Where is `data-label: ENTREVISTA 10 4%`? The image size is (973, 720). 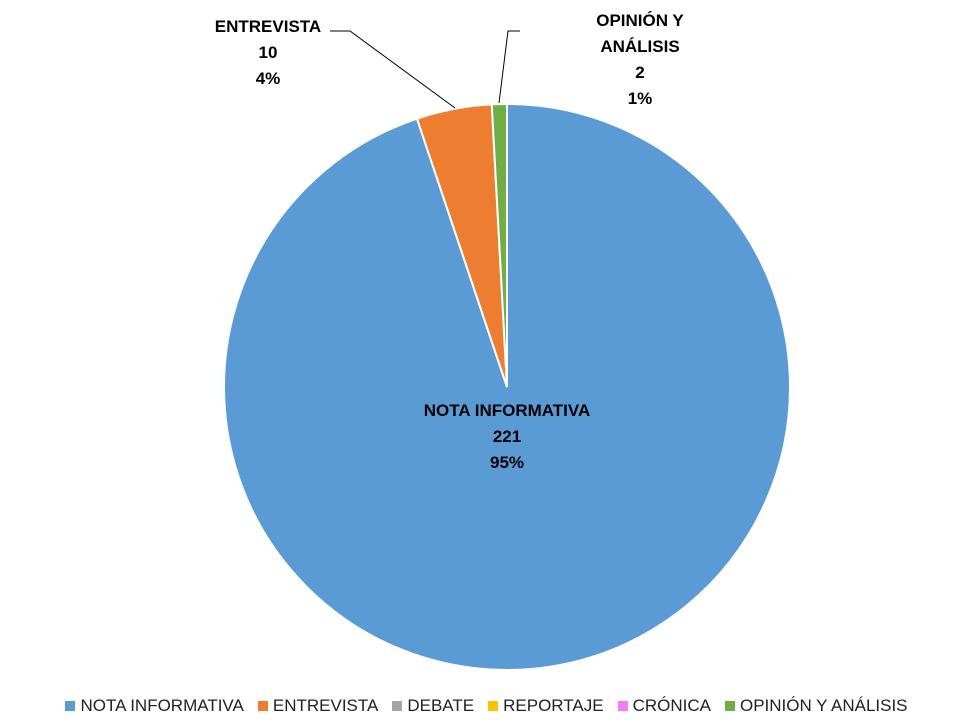
data-label: ENTREVISTA 10 4% is located at coordinates (268, 53).